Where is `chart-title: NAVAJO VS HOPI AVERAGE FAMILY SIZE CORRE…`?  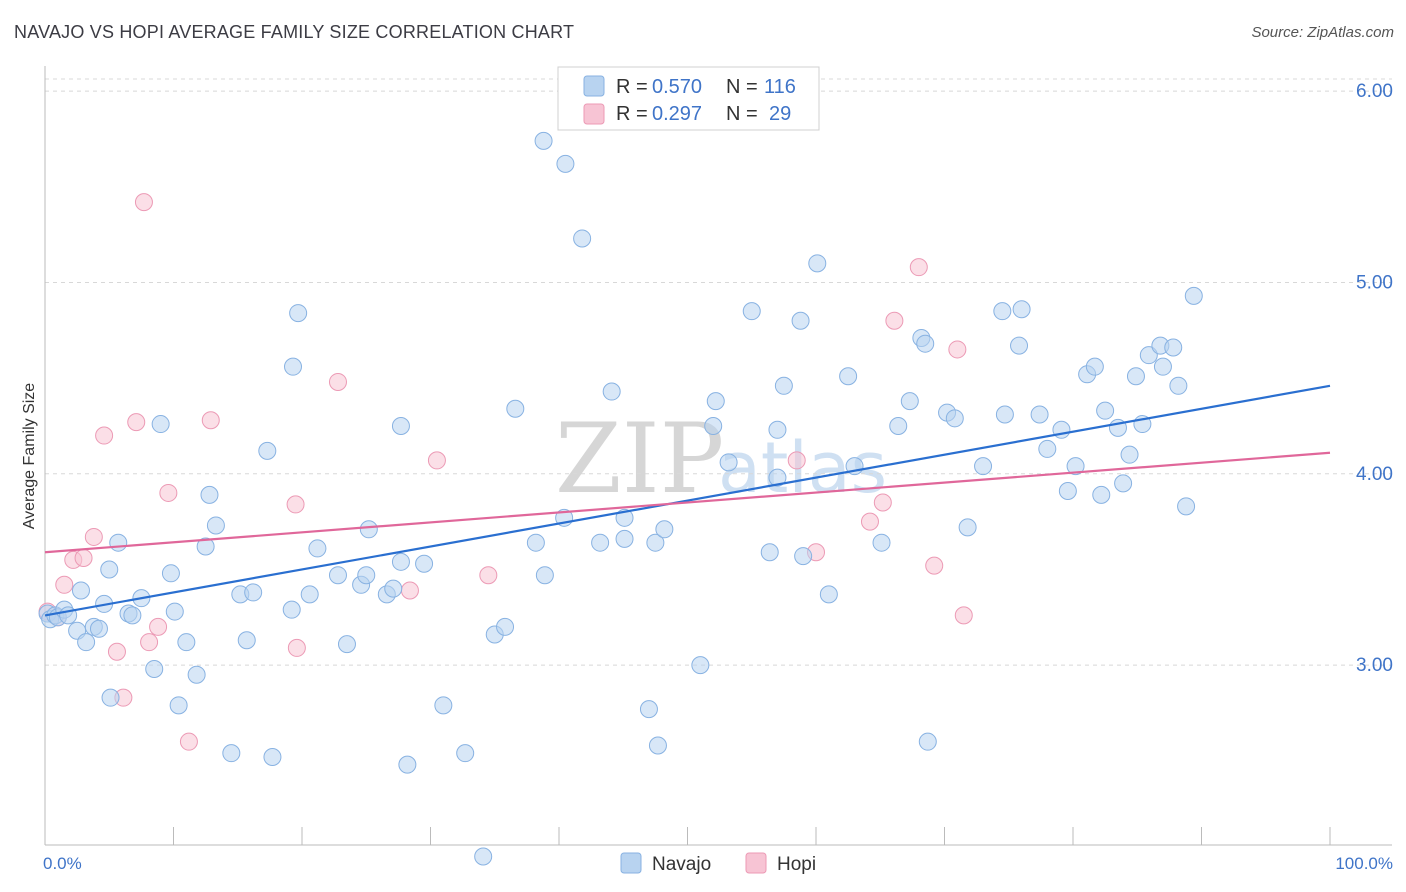 chart-title: NAVAJO VS HOPI AVERAGE FAMILY SIZE CORRE… is located at coordinates (294, 32).